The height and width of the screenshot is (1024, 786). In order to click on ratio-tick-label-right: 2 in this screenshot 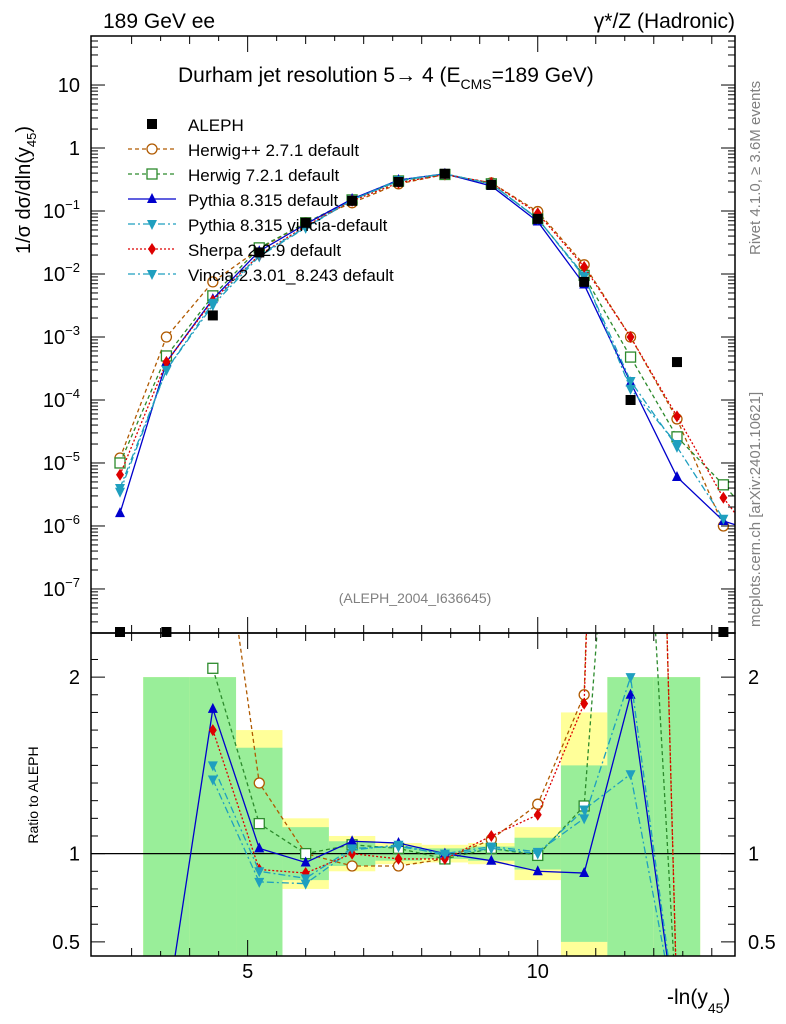, I will do `click(753, 678)`.